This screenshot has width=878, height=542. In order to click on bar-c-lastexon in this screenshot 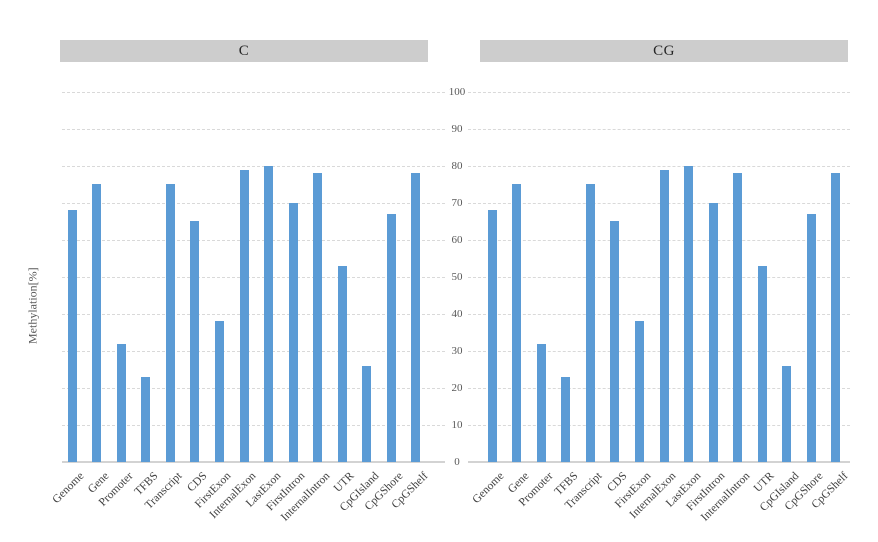, I will do `click(269, 314)`.